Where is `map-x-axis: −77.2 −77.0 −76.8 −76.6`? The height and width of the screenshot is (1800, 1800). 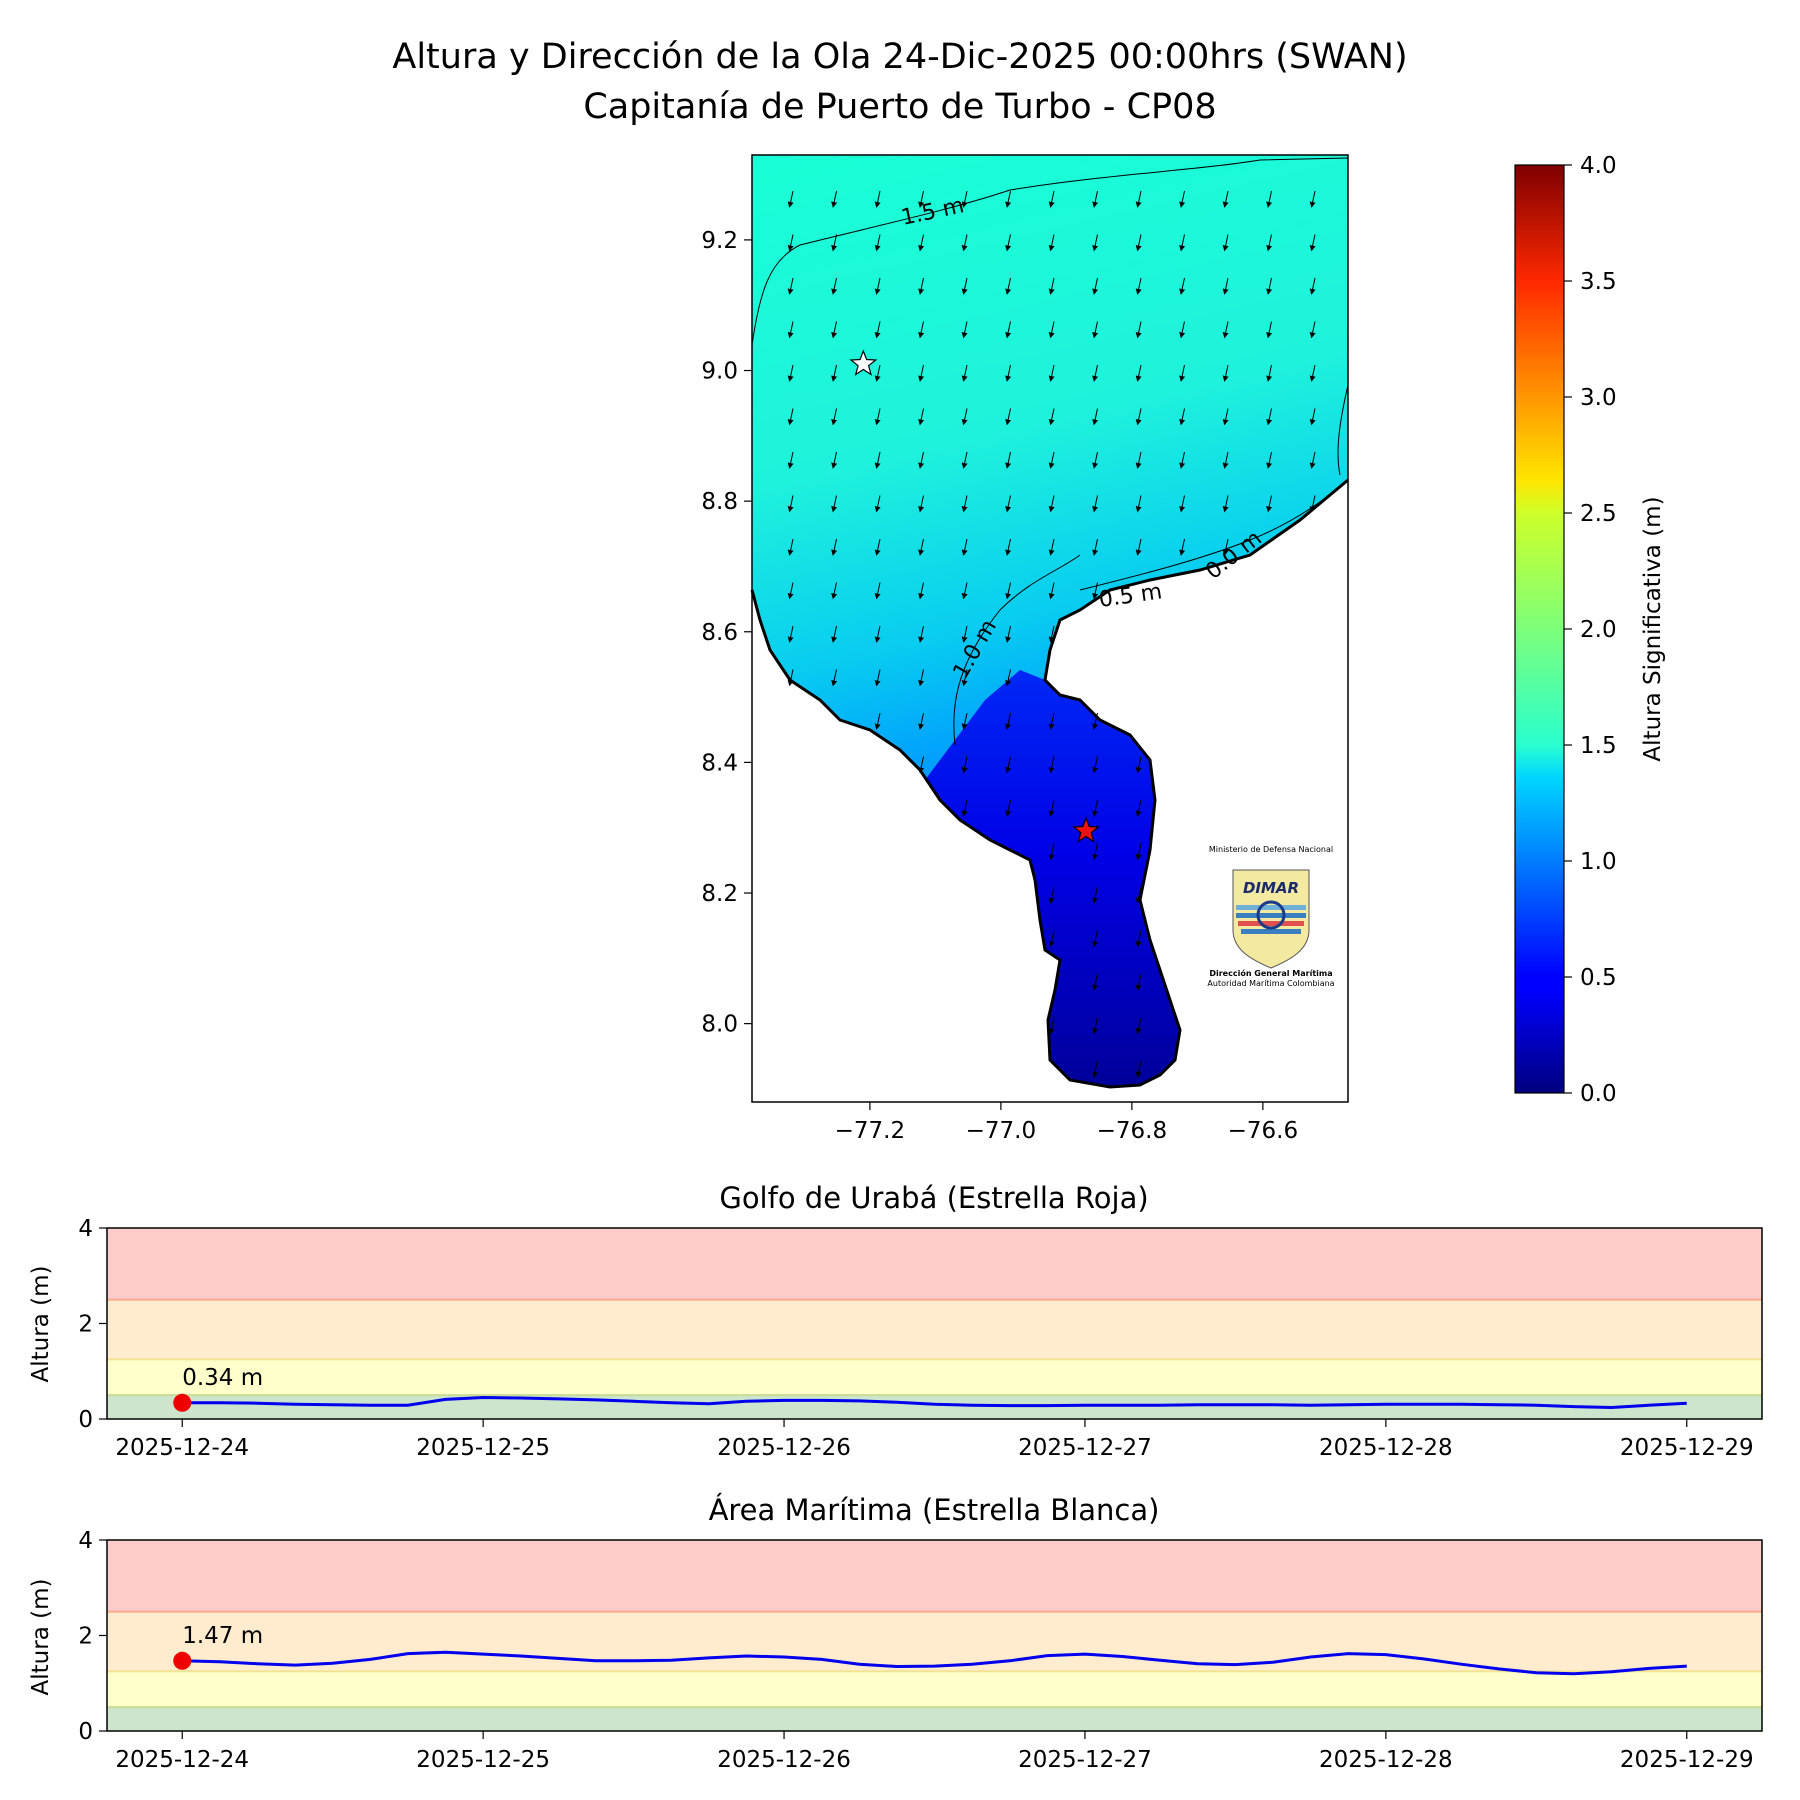
map-x-axis: −77.2 −77.0 −76.8 −76.6 is located at coordinates (1066, 1123).